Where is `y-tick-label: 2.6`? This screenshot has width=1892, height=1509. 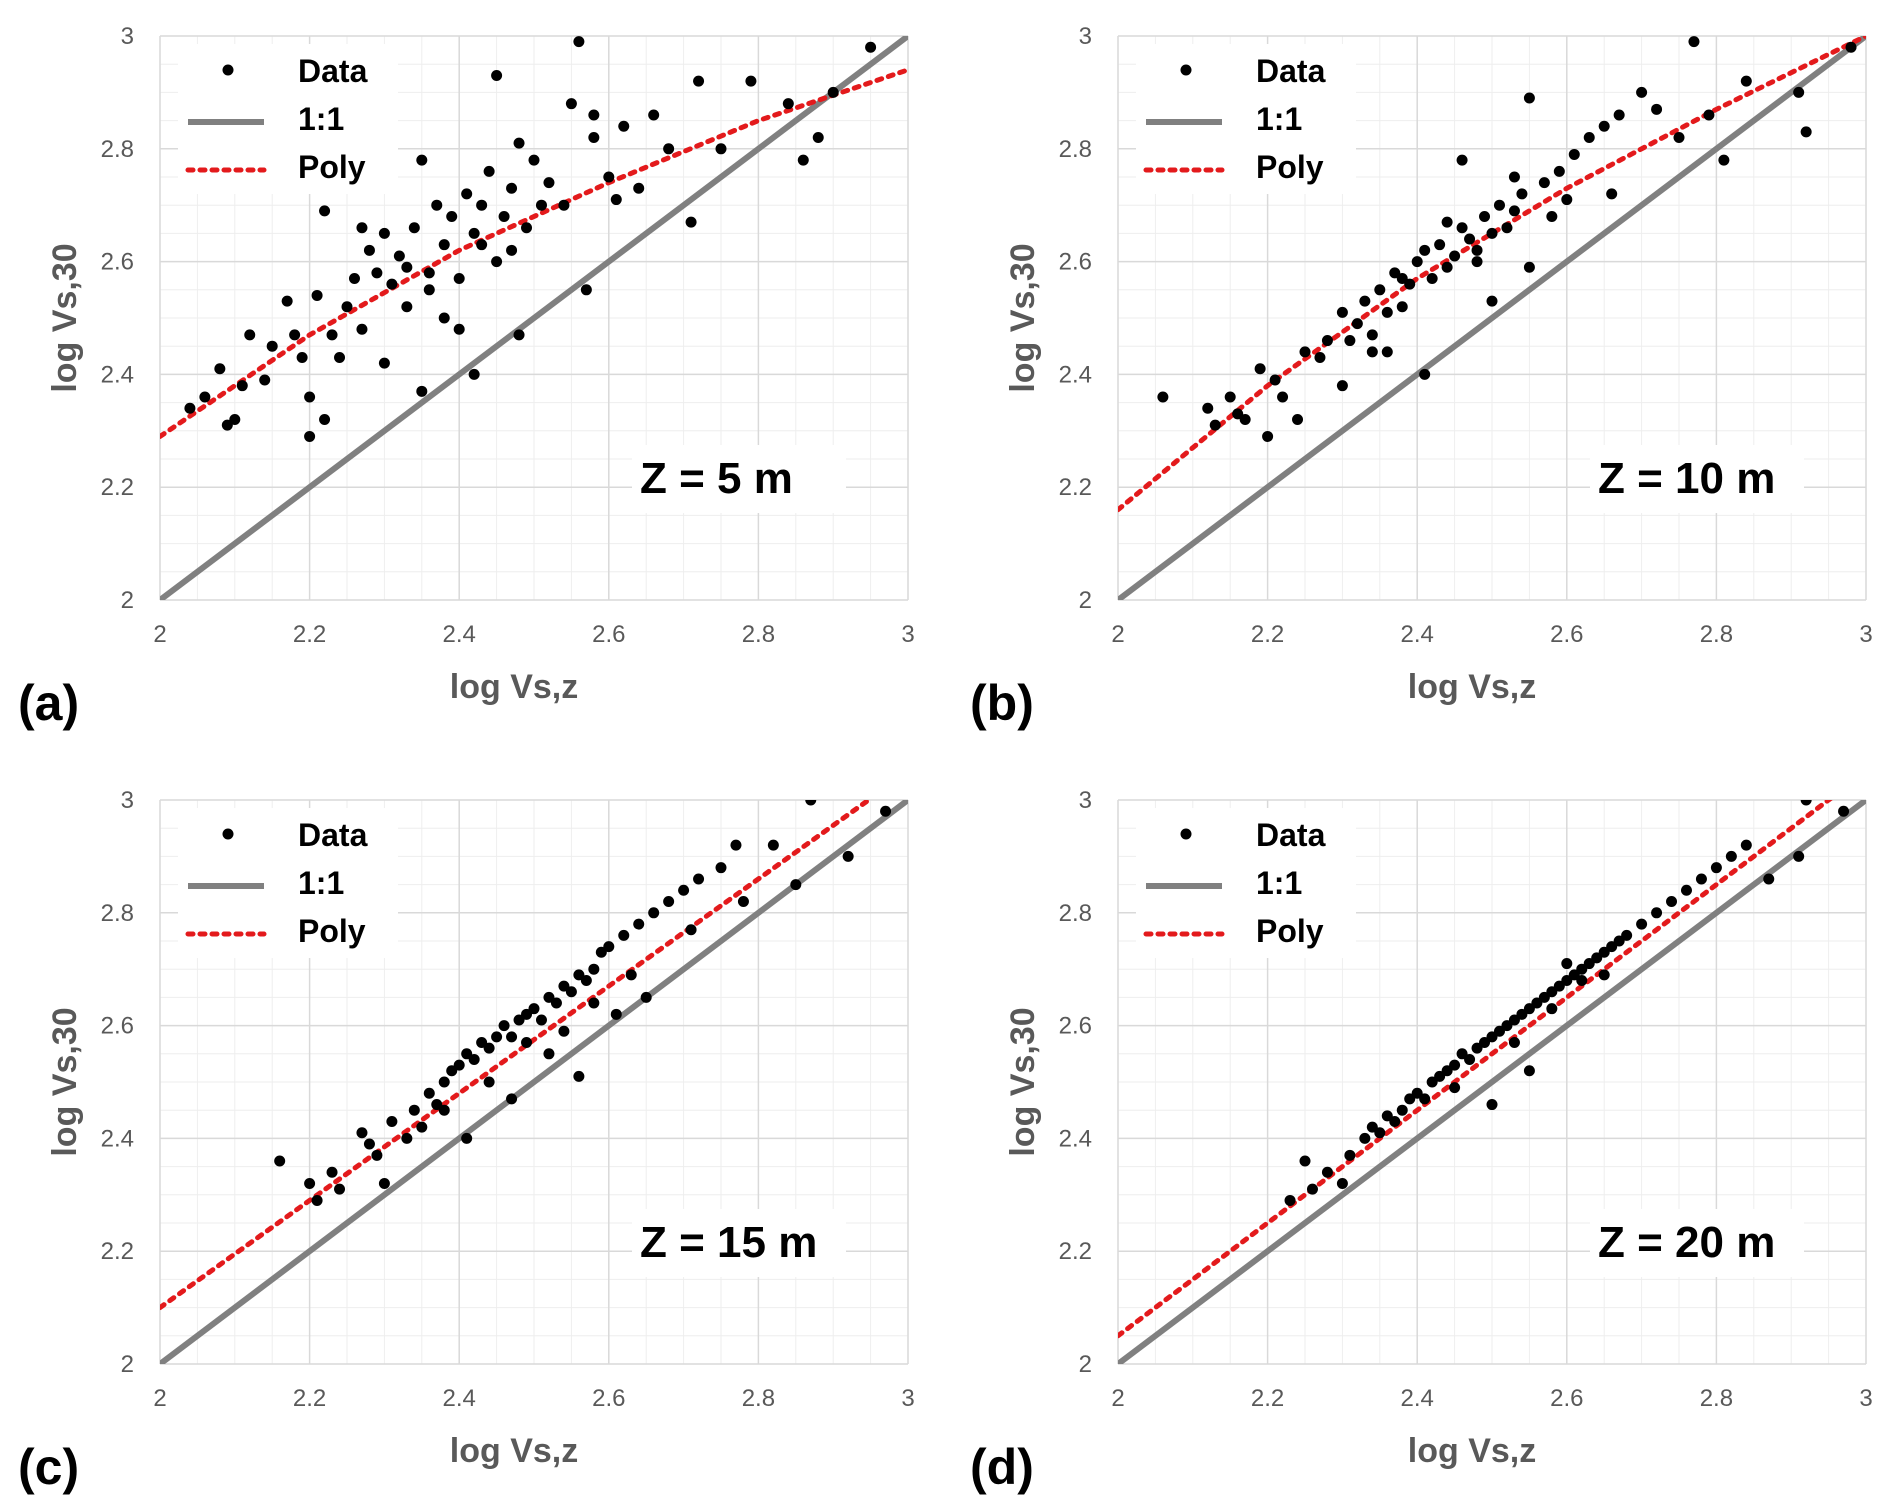
y-tick-label: 2.6 is located at coordinates (1075, 262).